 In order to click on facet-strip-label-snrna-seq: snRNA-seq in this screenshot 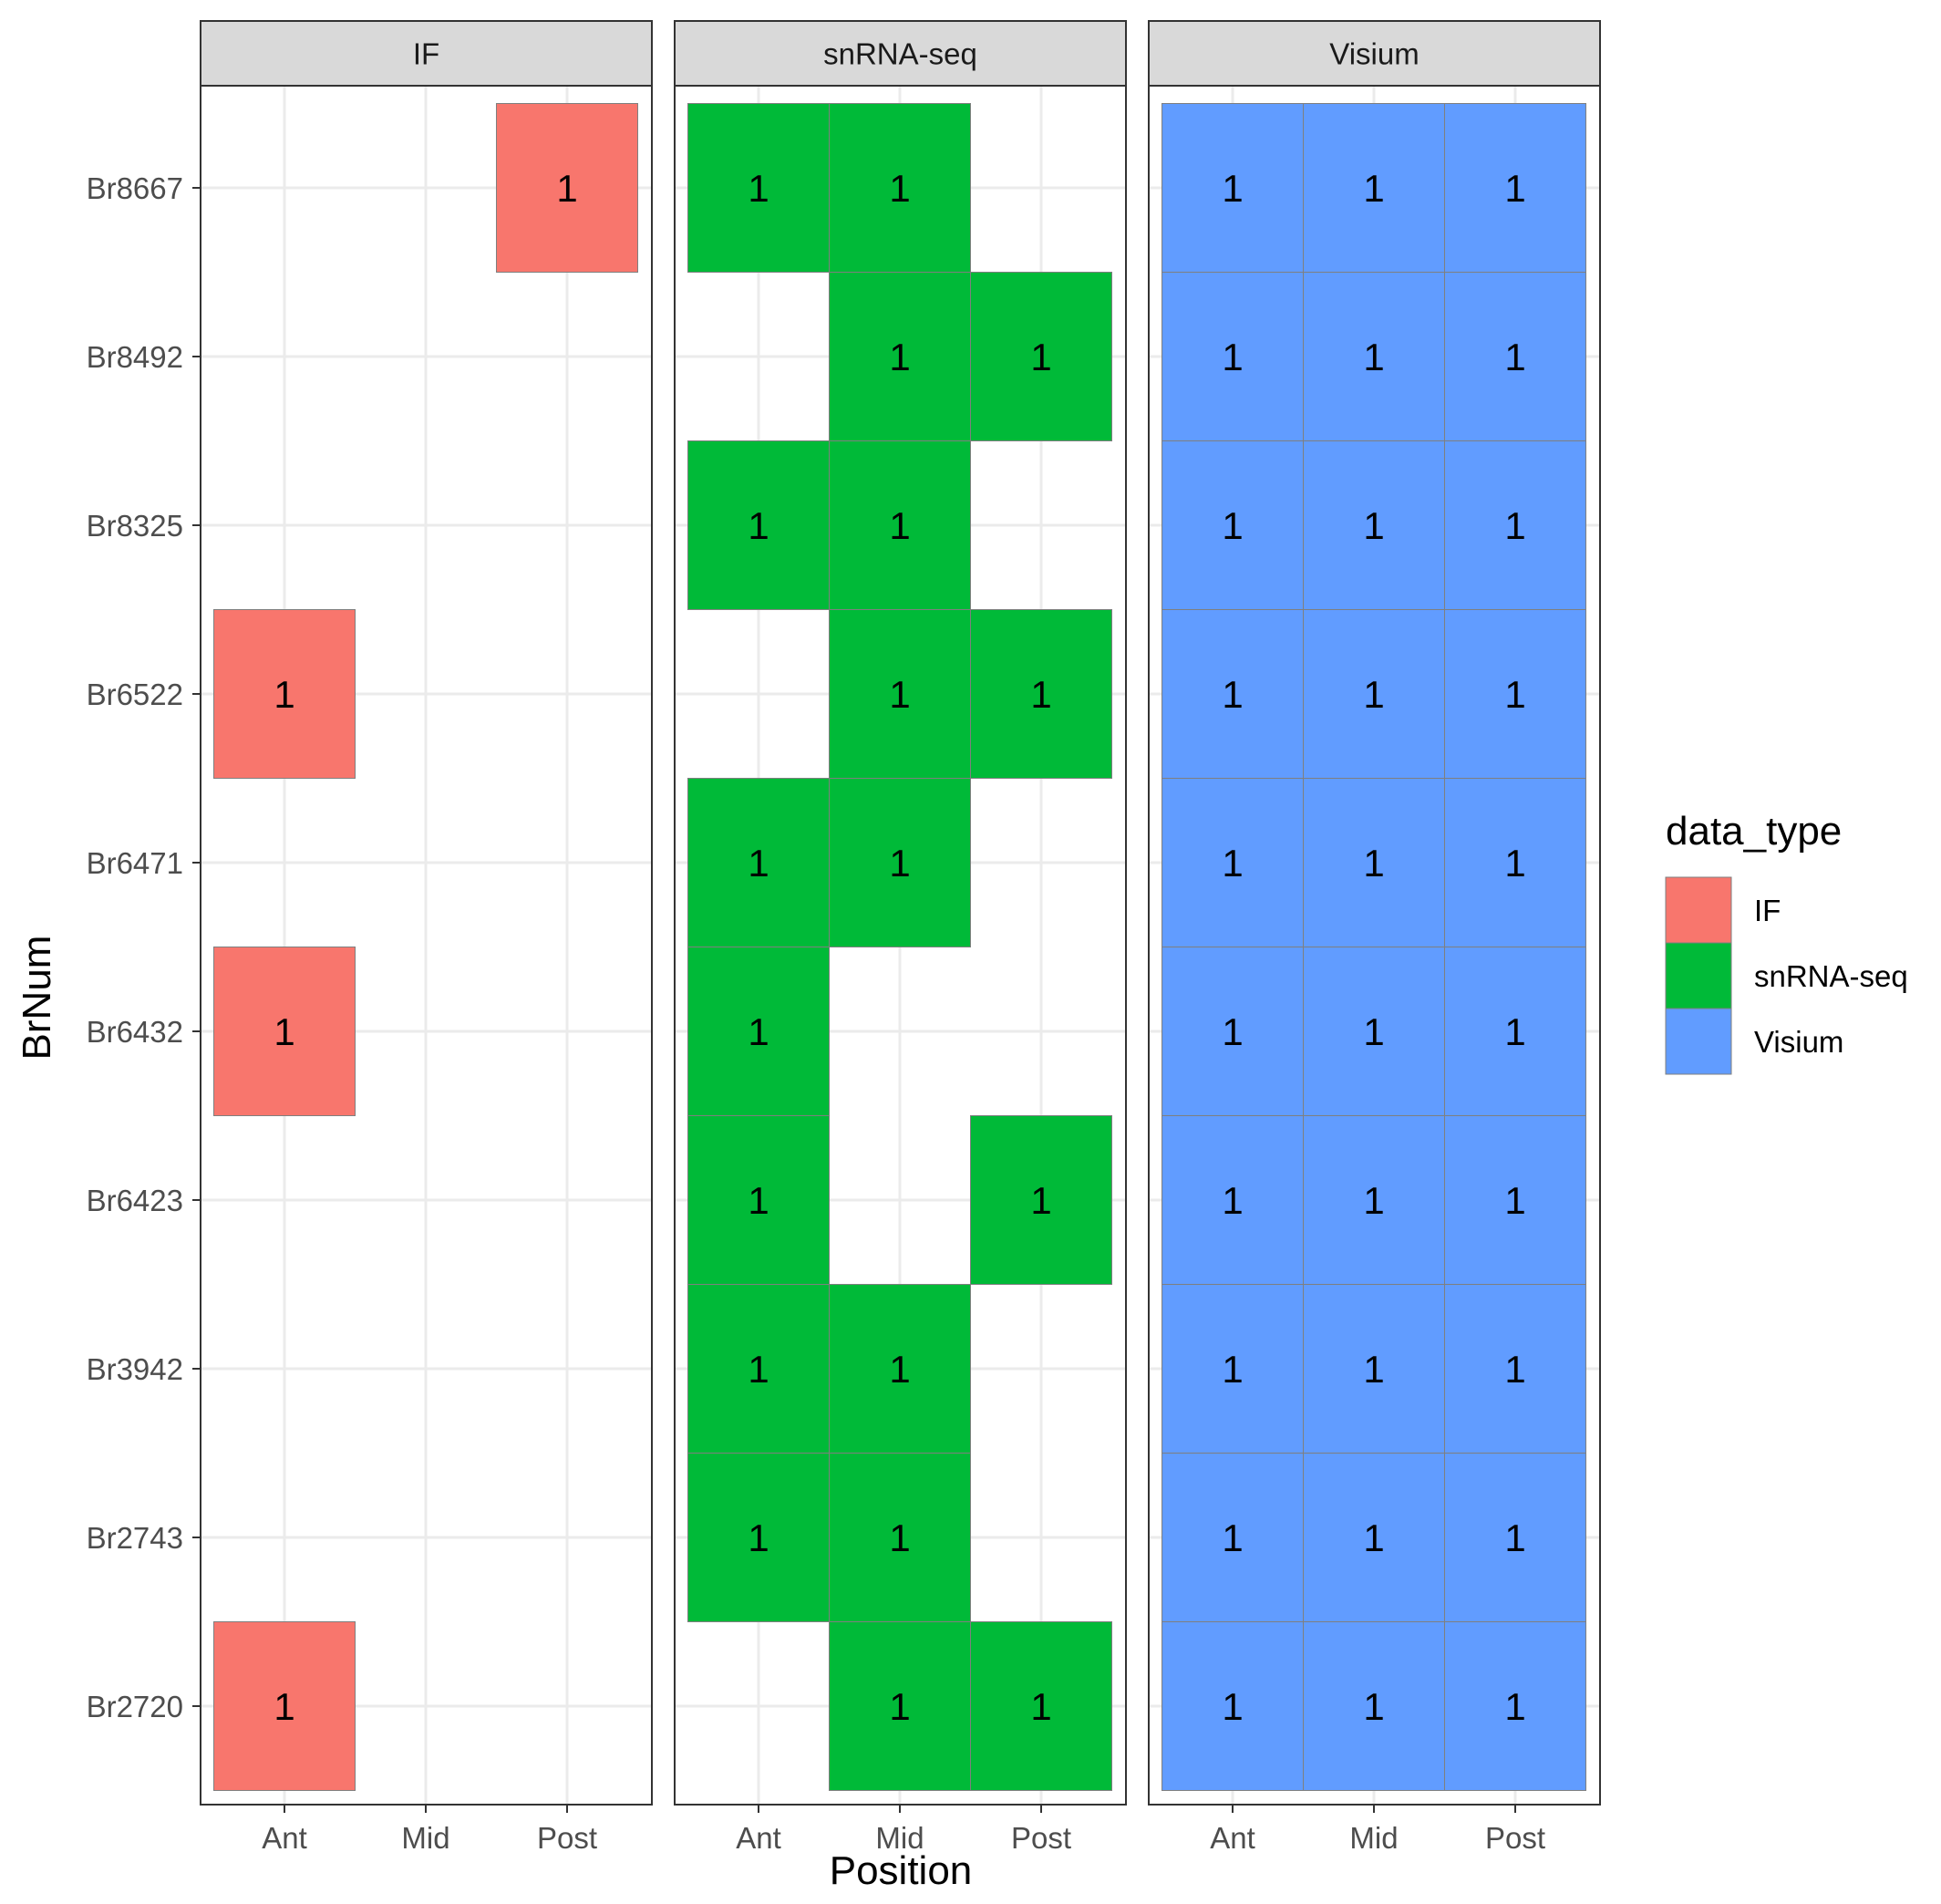, I will do `click(900, 54)`.